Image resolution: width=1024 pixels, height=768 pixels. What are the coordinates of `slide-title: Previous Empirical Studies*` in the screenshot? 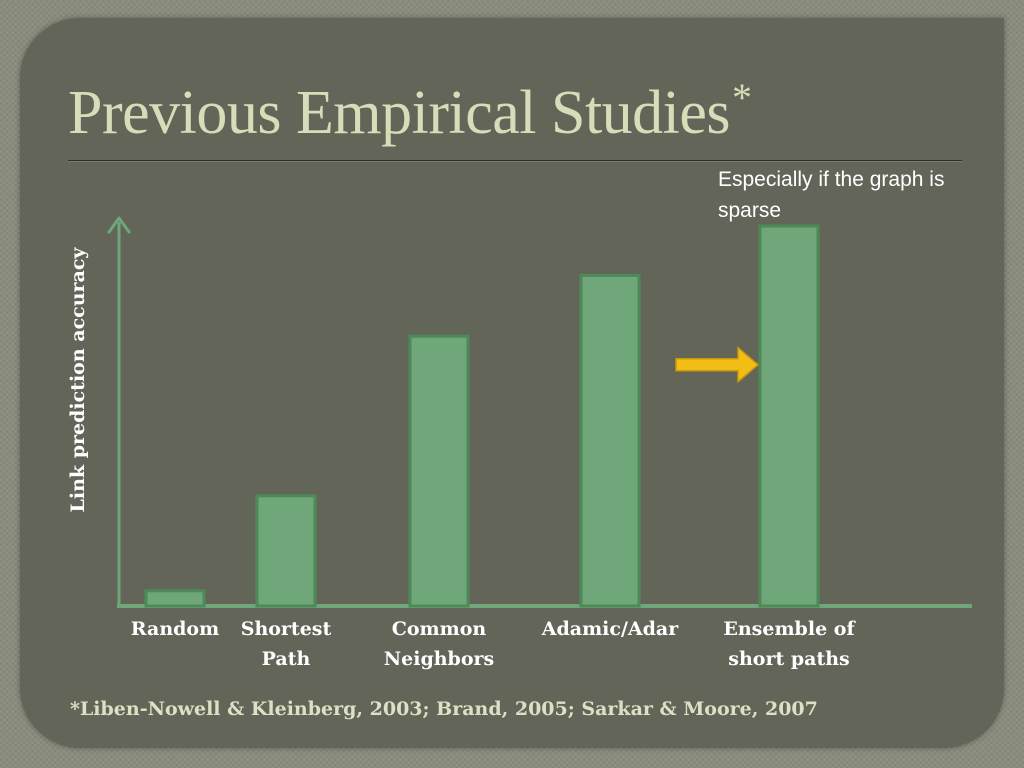 It's located at (410, 111).